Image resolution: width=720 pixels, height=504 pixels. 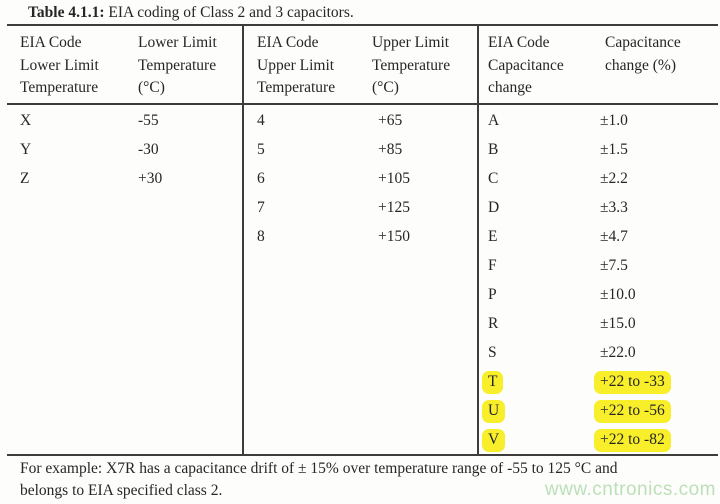 I want to click on eia-code-cell: A, so click(x=494, y=120).